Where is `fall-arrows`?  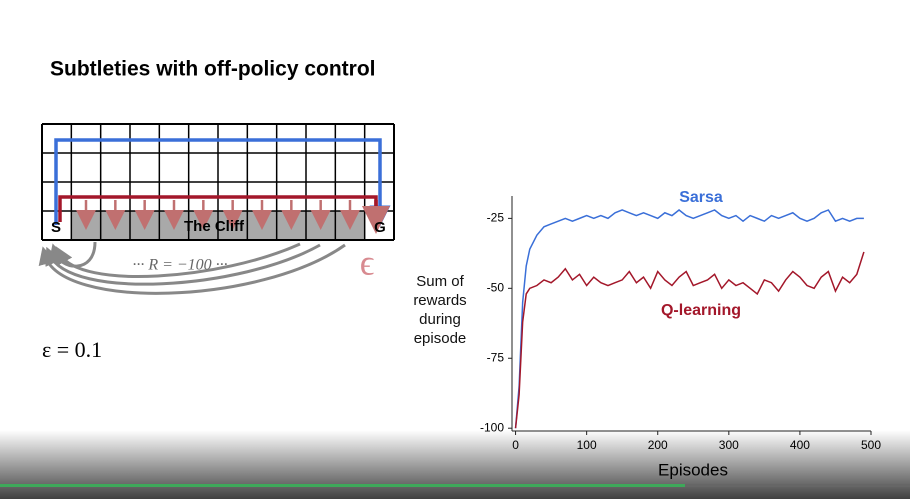 fall-arrows is located at coordinates (192, 268).